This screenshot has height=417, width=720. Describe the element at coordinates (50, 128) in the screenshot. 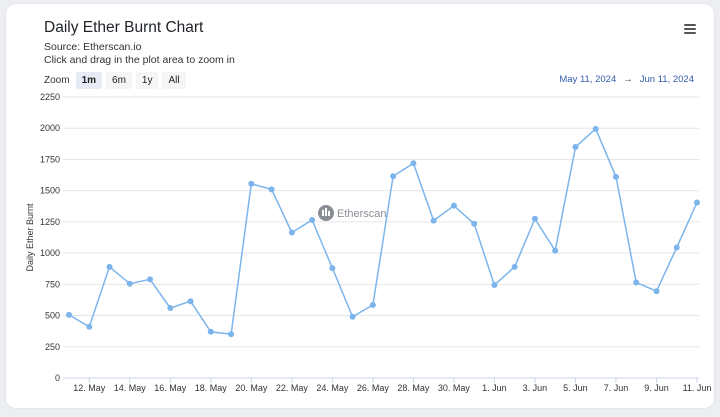

I see `y-tick-label: 2000` at that location.